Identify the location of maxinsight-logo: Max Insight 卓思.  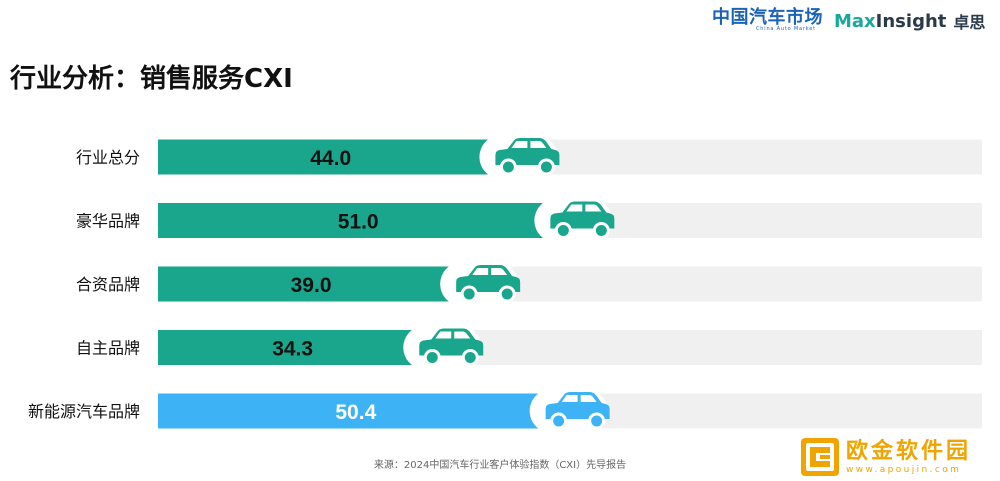
(910, 21).